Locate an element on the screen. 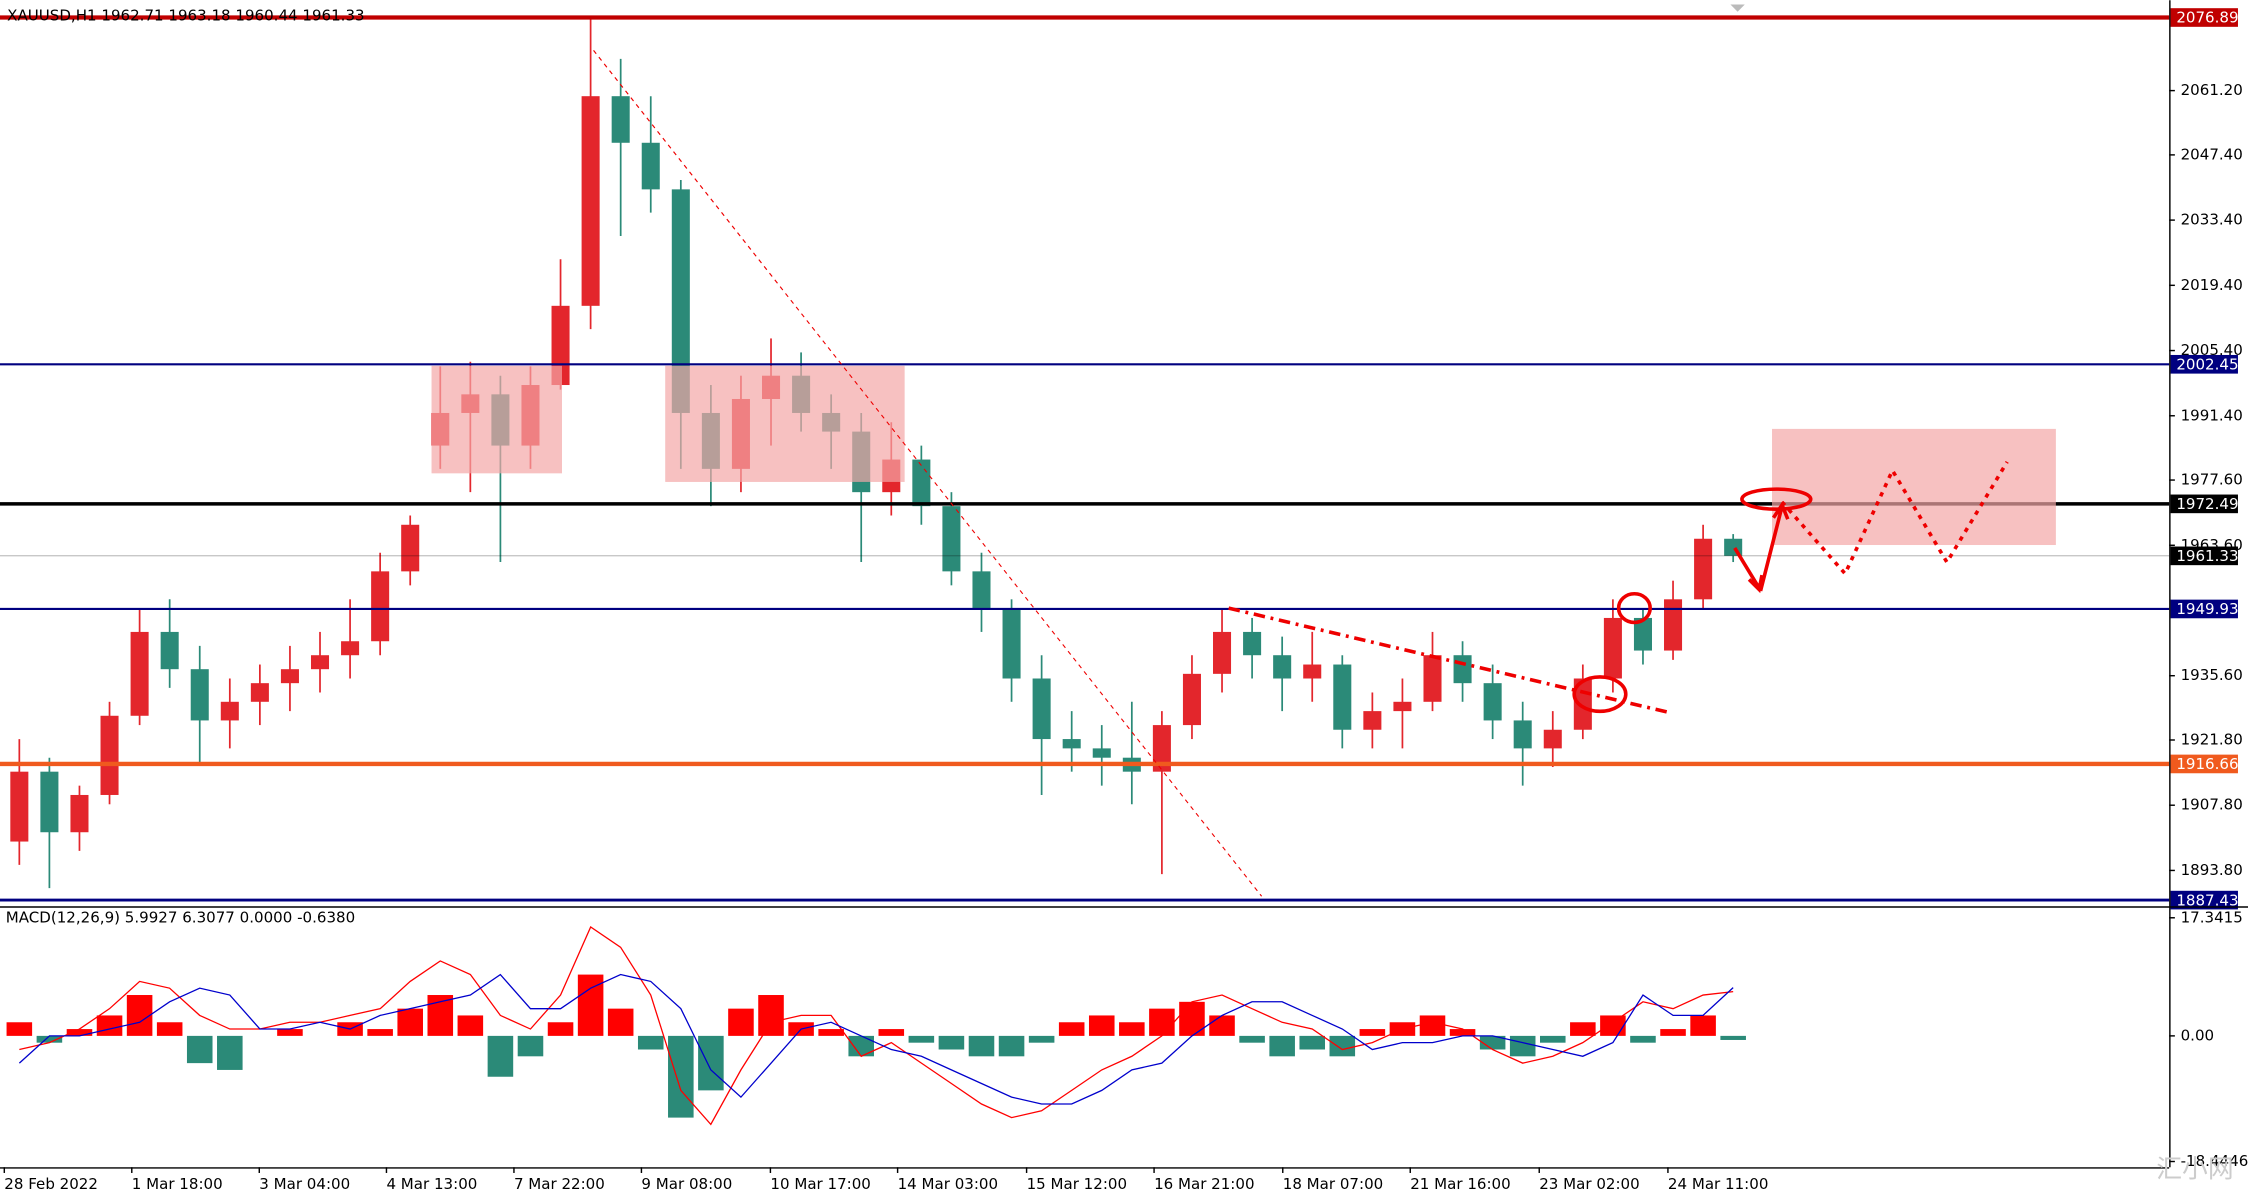 Image resolution: width=2248 pixels, height=1199 pixels. x-tick-label: 3 Mar 04:00 is located at coordinates (304, 1184).